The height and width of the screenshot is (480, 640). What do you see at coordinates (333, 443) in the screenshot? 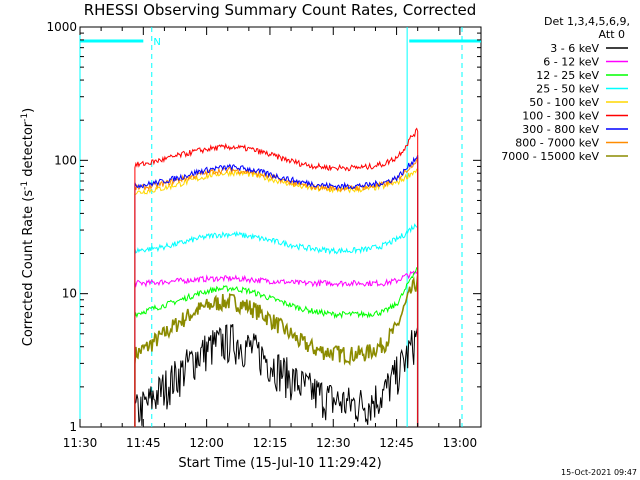
I see `x-tick-label: 12:30` at bounding box center [333, 443].